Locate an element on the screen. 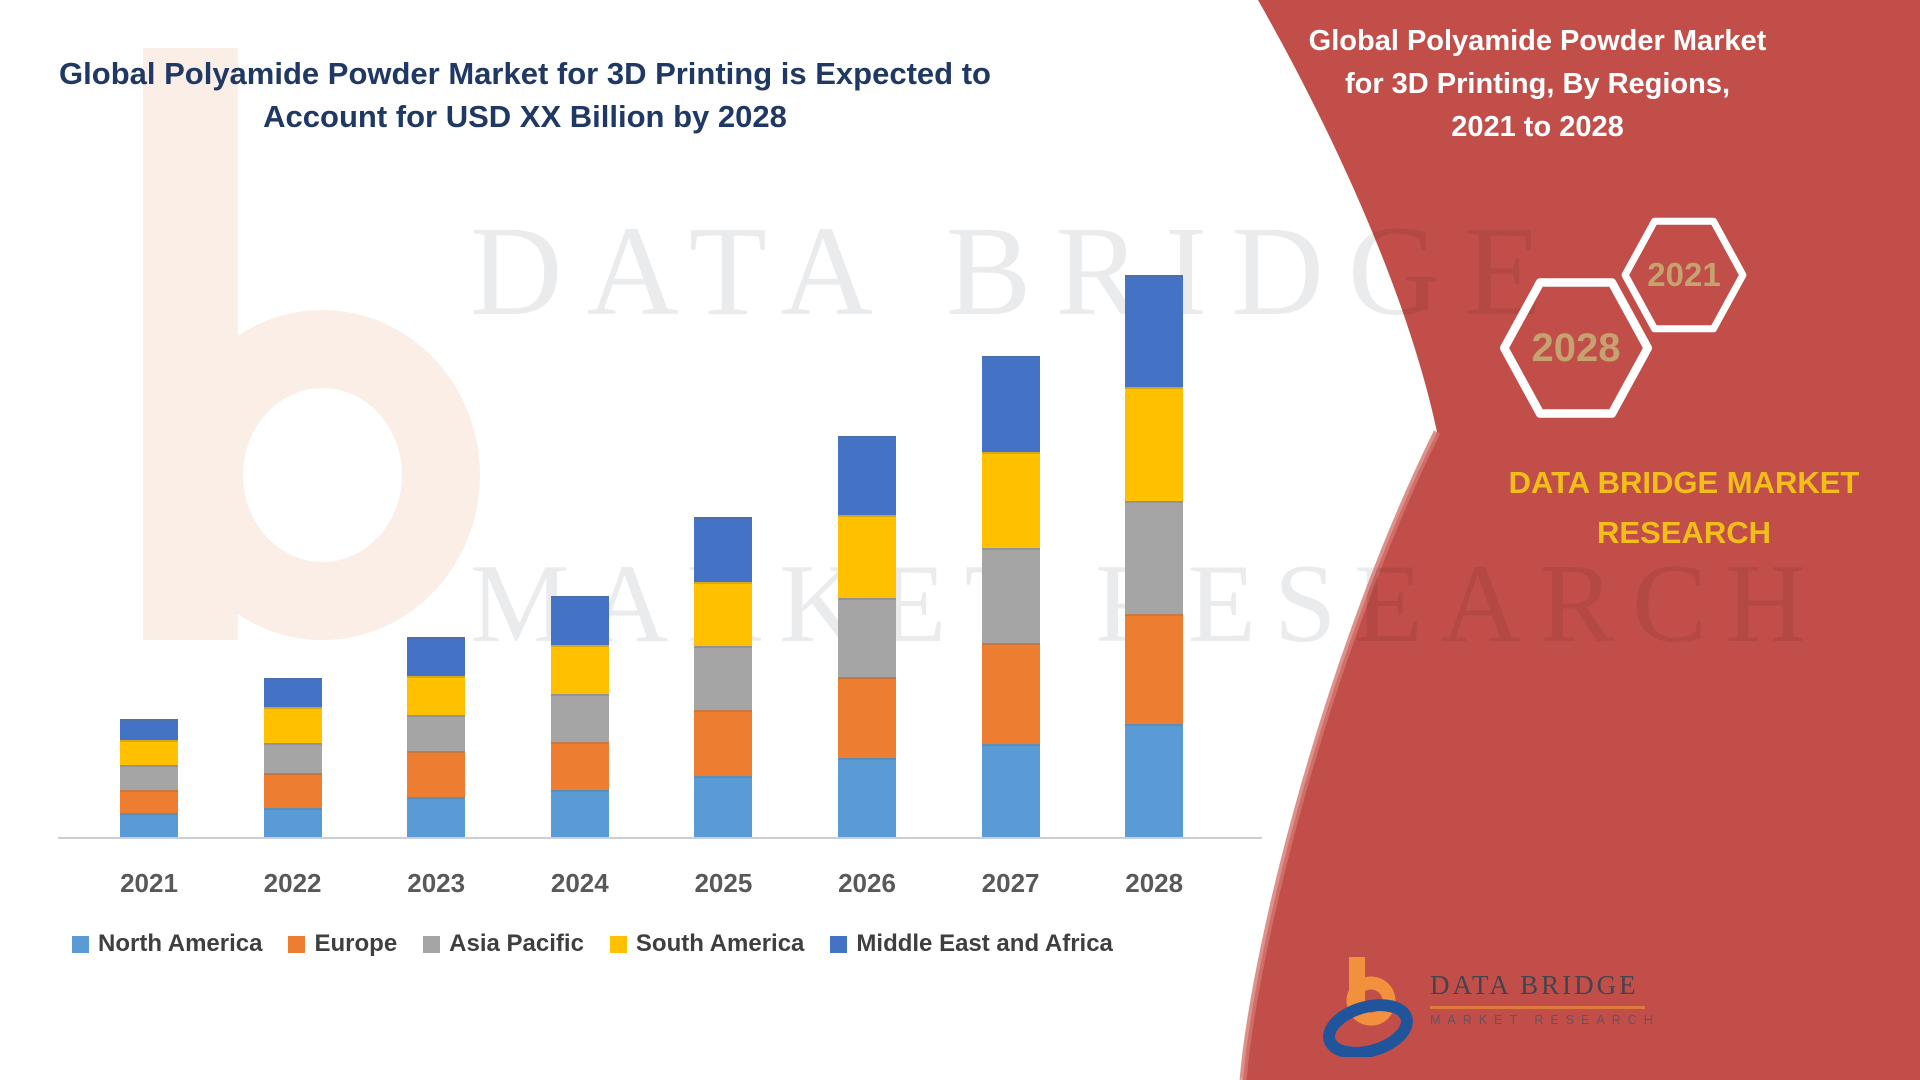 The image size is (1920, 1080). bar-2021 is located at coordinates (149, 778).